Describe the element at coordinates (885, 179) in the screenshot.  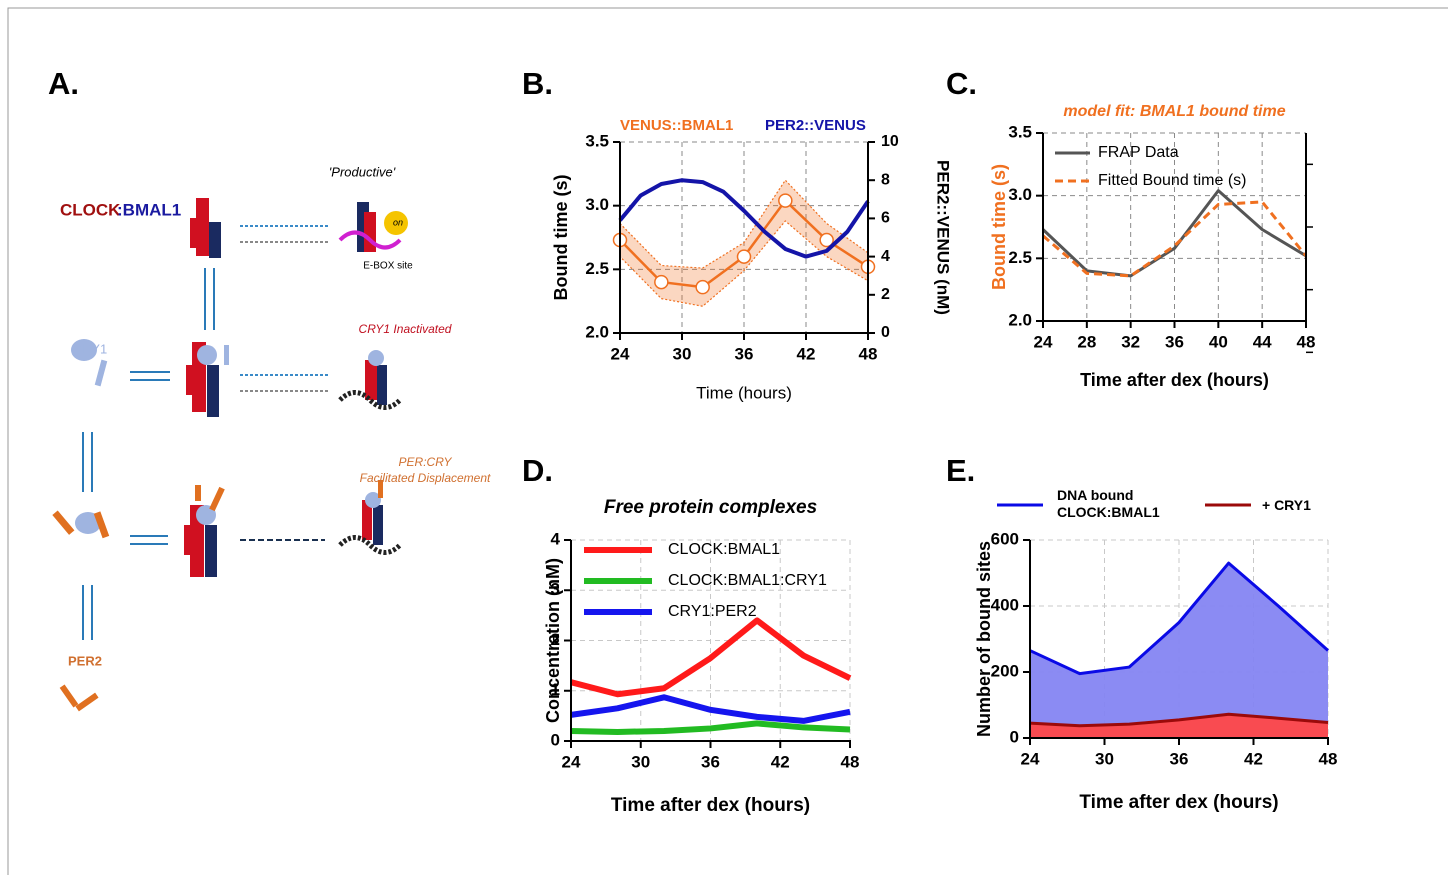
I see `y2-tick-label: 8` at that location.